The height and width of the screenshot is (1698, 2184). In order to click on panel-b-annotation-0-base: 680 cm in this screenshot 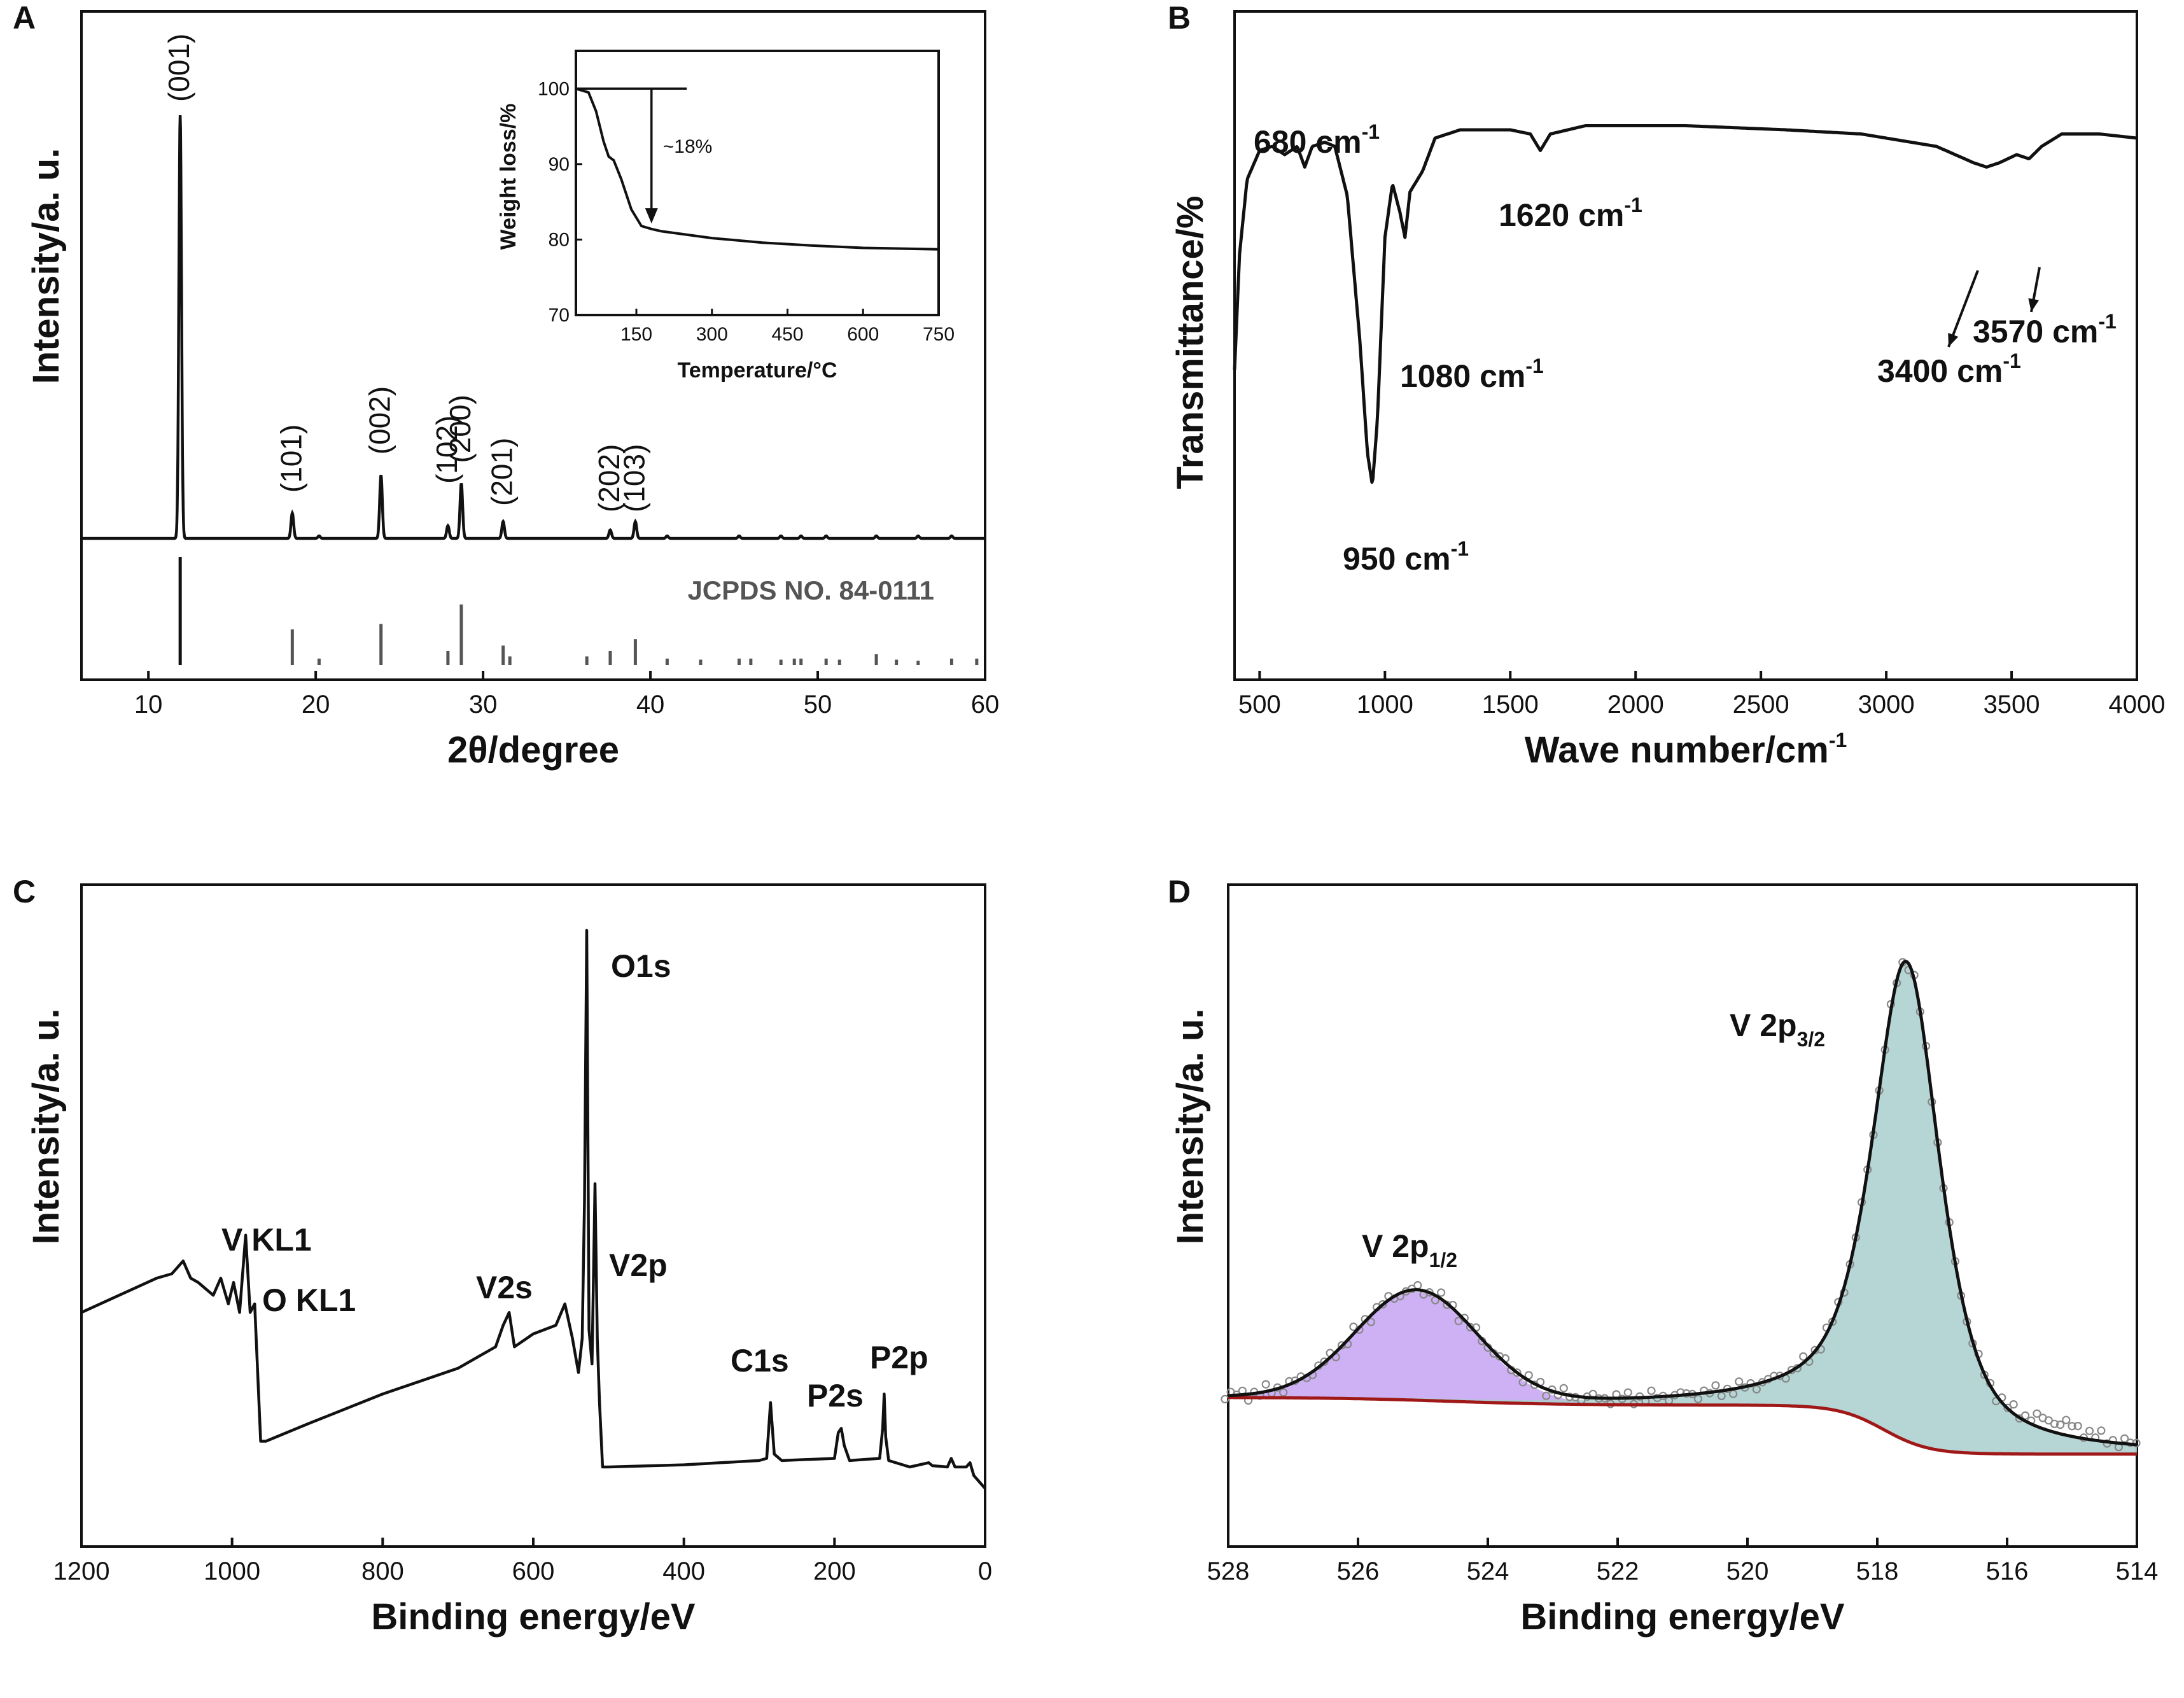, I will do `click(1308, 142)`.